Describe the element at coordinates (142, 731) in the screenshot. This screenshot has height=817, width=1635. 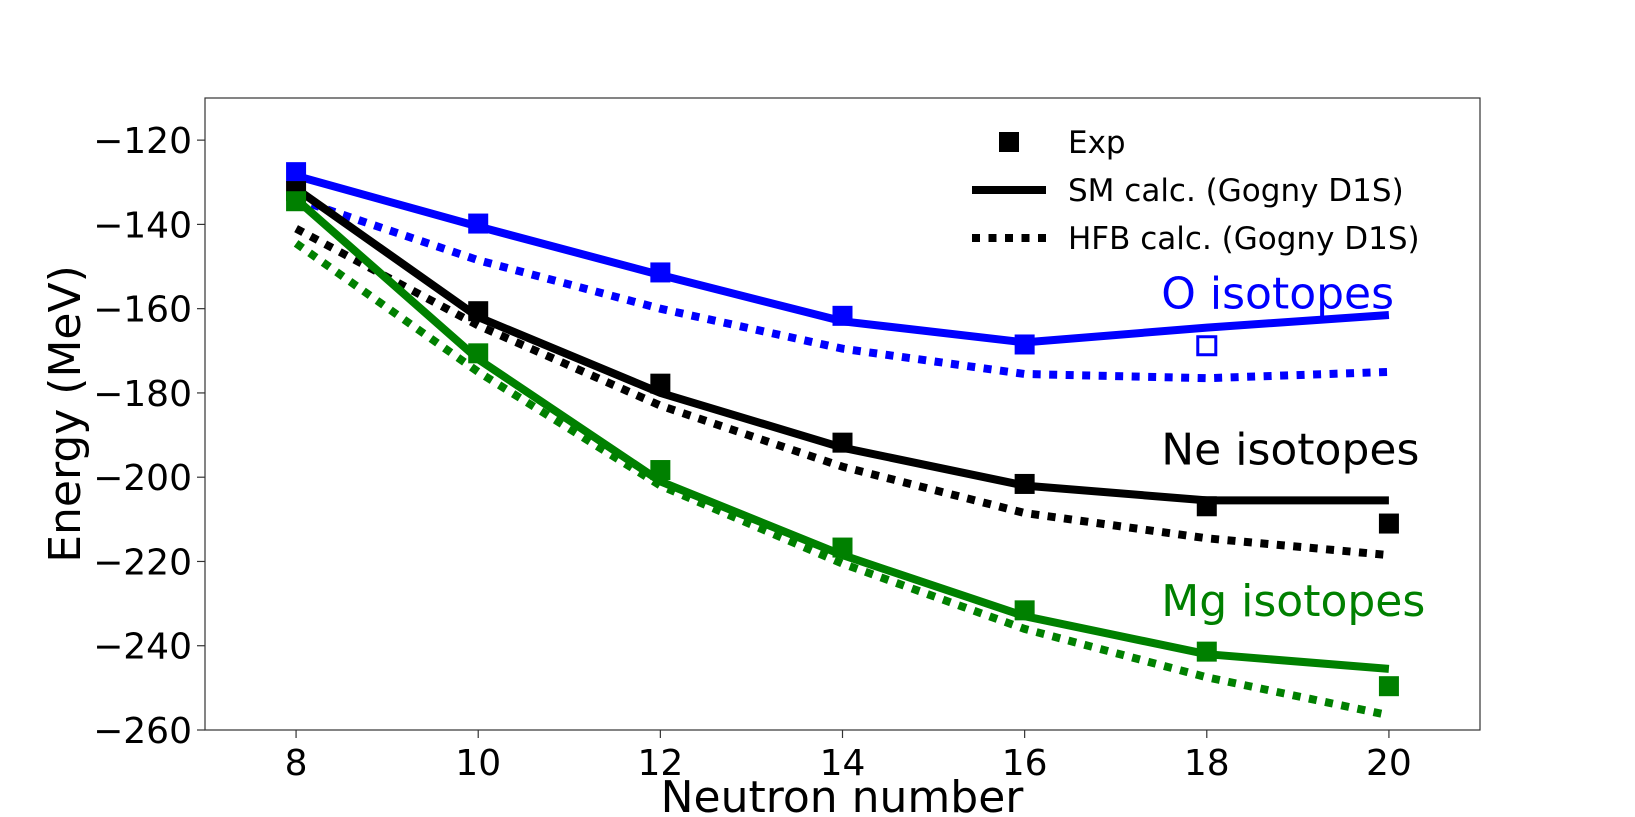
I see `y-tick-label: −260` at that location.